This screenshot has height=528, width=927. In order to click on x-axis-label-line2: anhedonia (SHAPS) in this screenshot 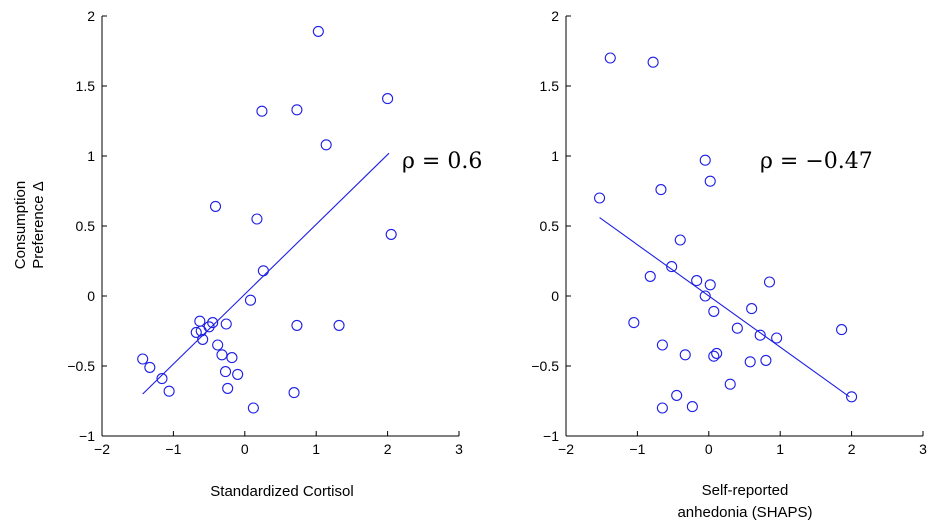, I will do `click(744, 512)`.